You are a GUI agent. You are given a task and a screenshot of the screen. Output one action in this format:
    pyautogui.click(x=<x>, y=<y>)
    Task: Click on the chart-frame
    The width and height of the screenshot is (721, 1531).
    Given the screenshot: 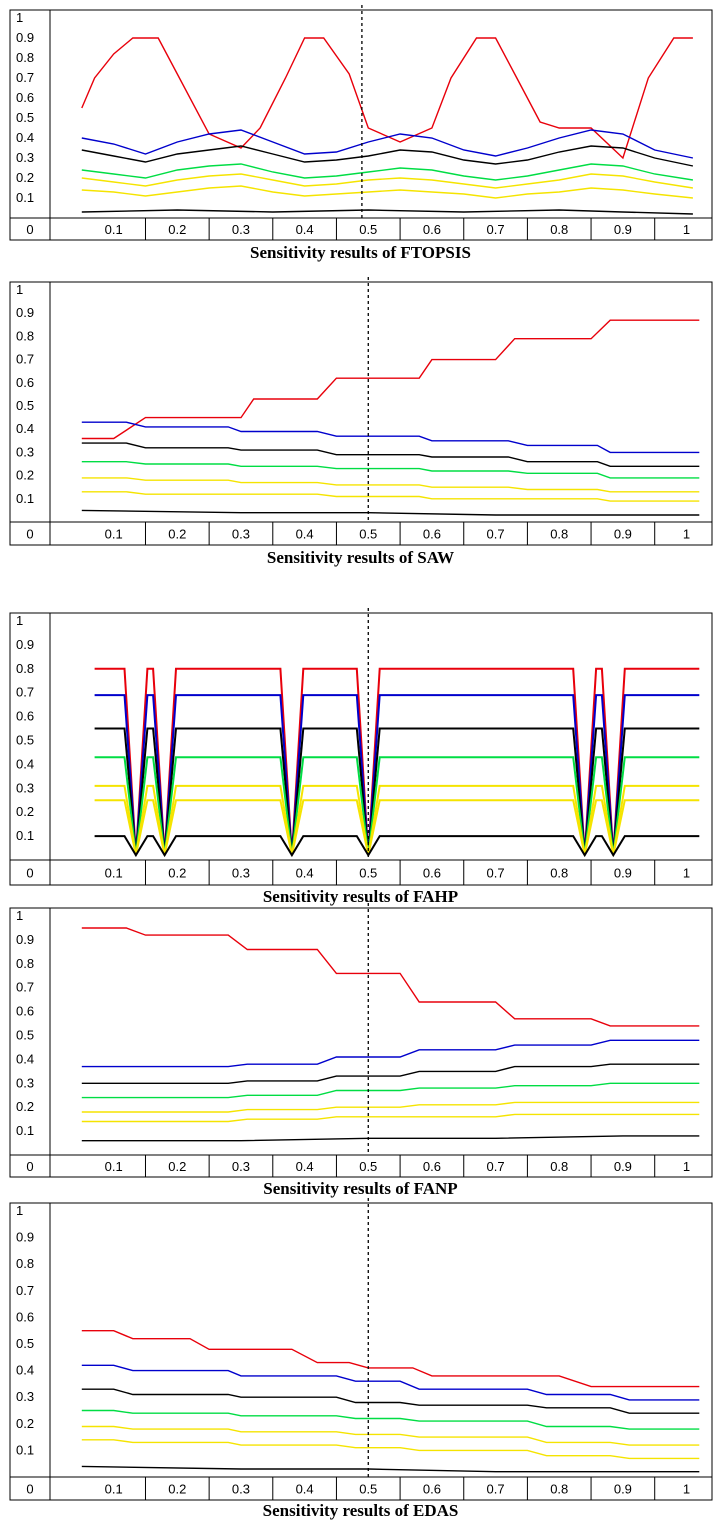 What is the action you would take?
    pyautogui.click(x=361, y=125)
    